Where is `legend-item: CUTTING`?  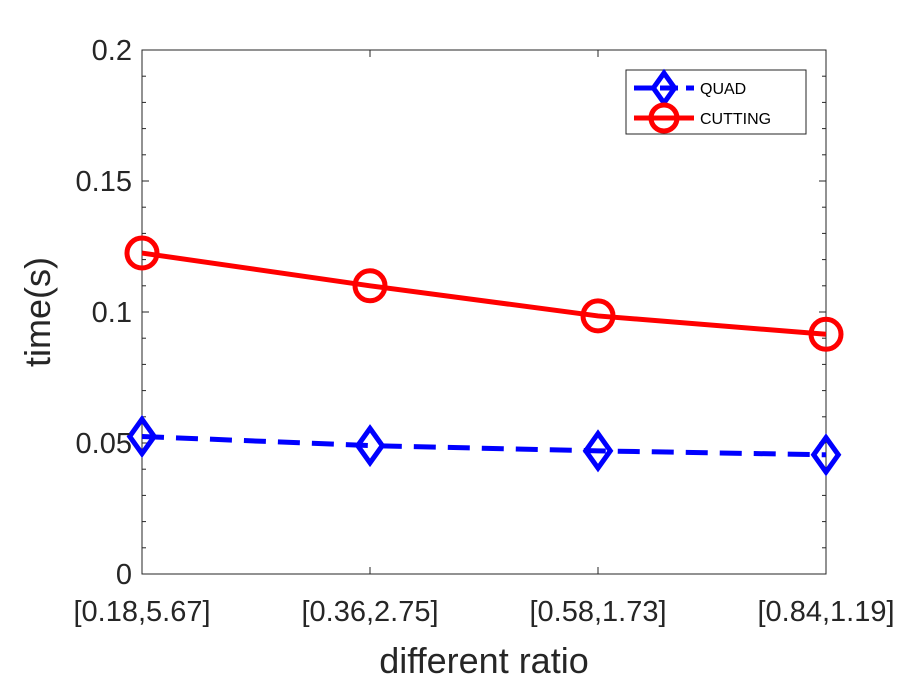
legend-item: CUTTING is located at coordinates (702, 118).